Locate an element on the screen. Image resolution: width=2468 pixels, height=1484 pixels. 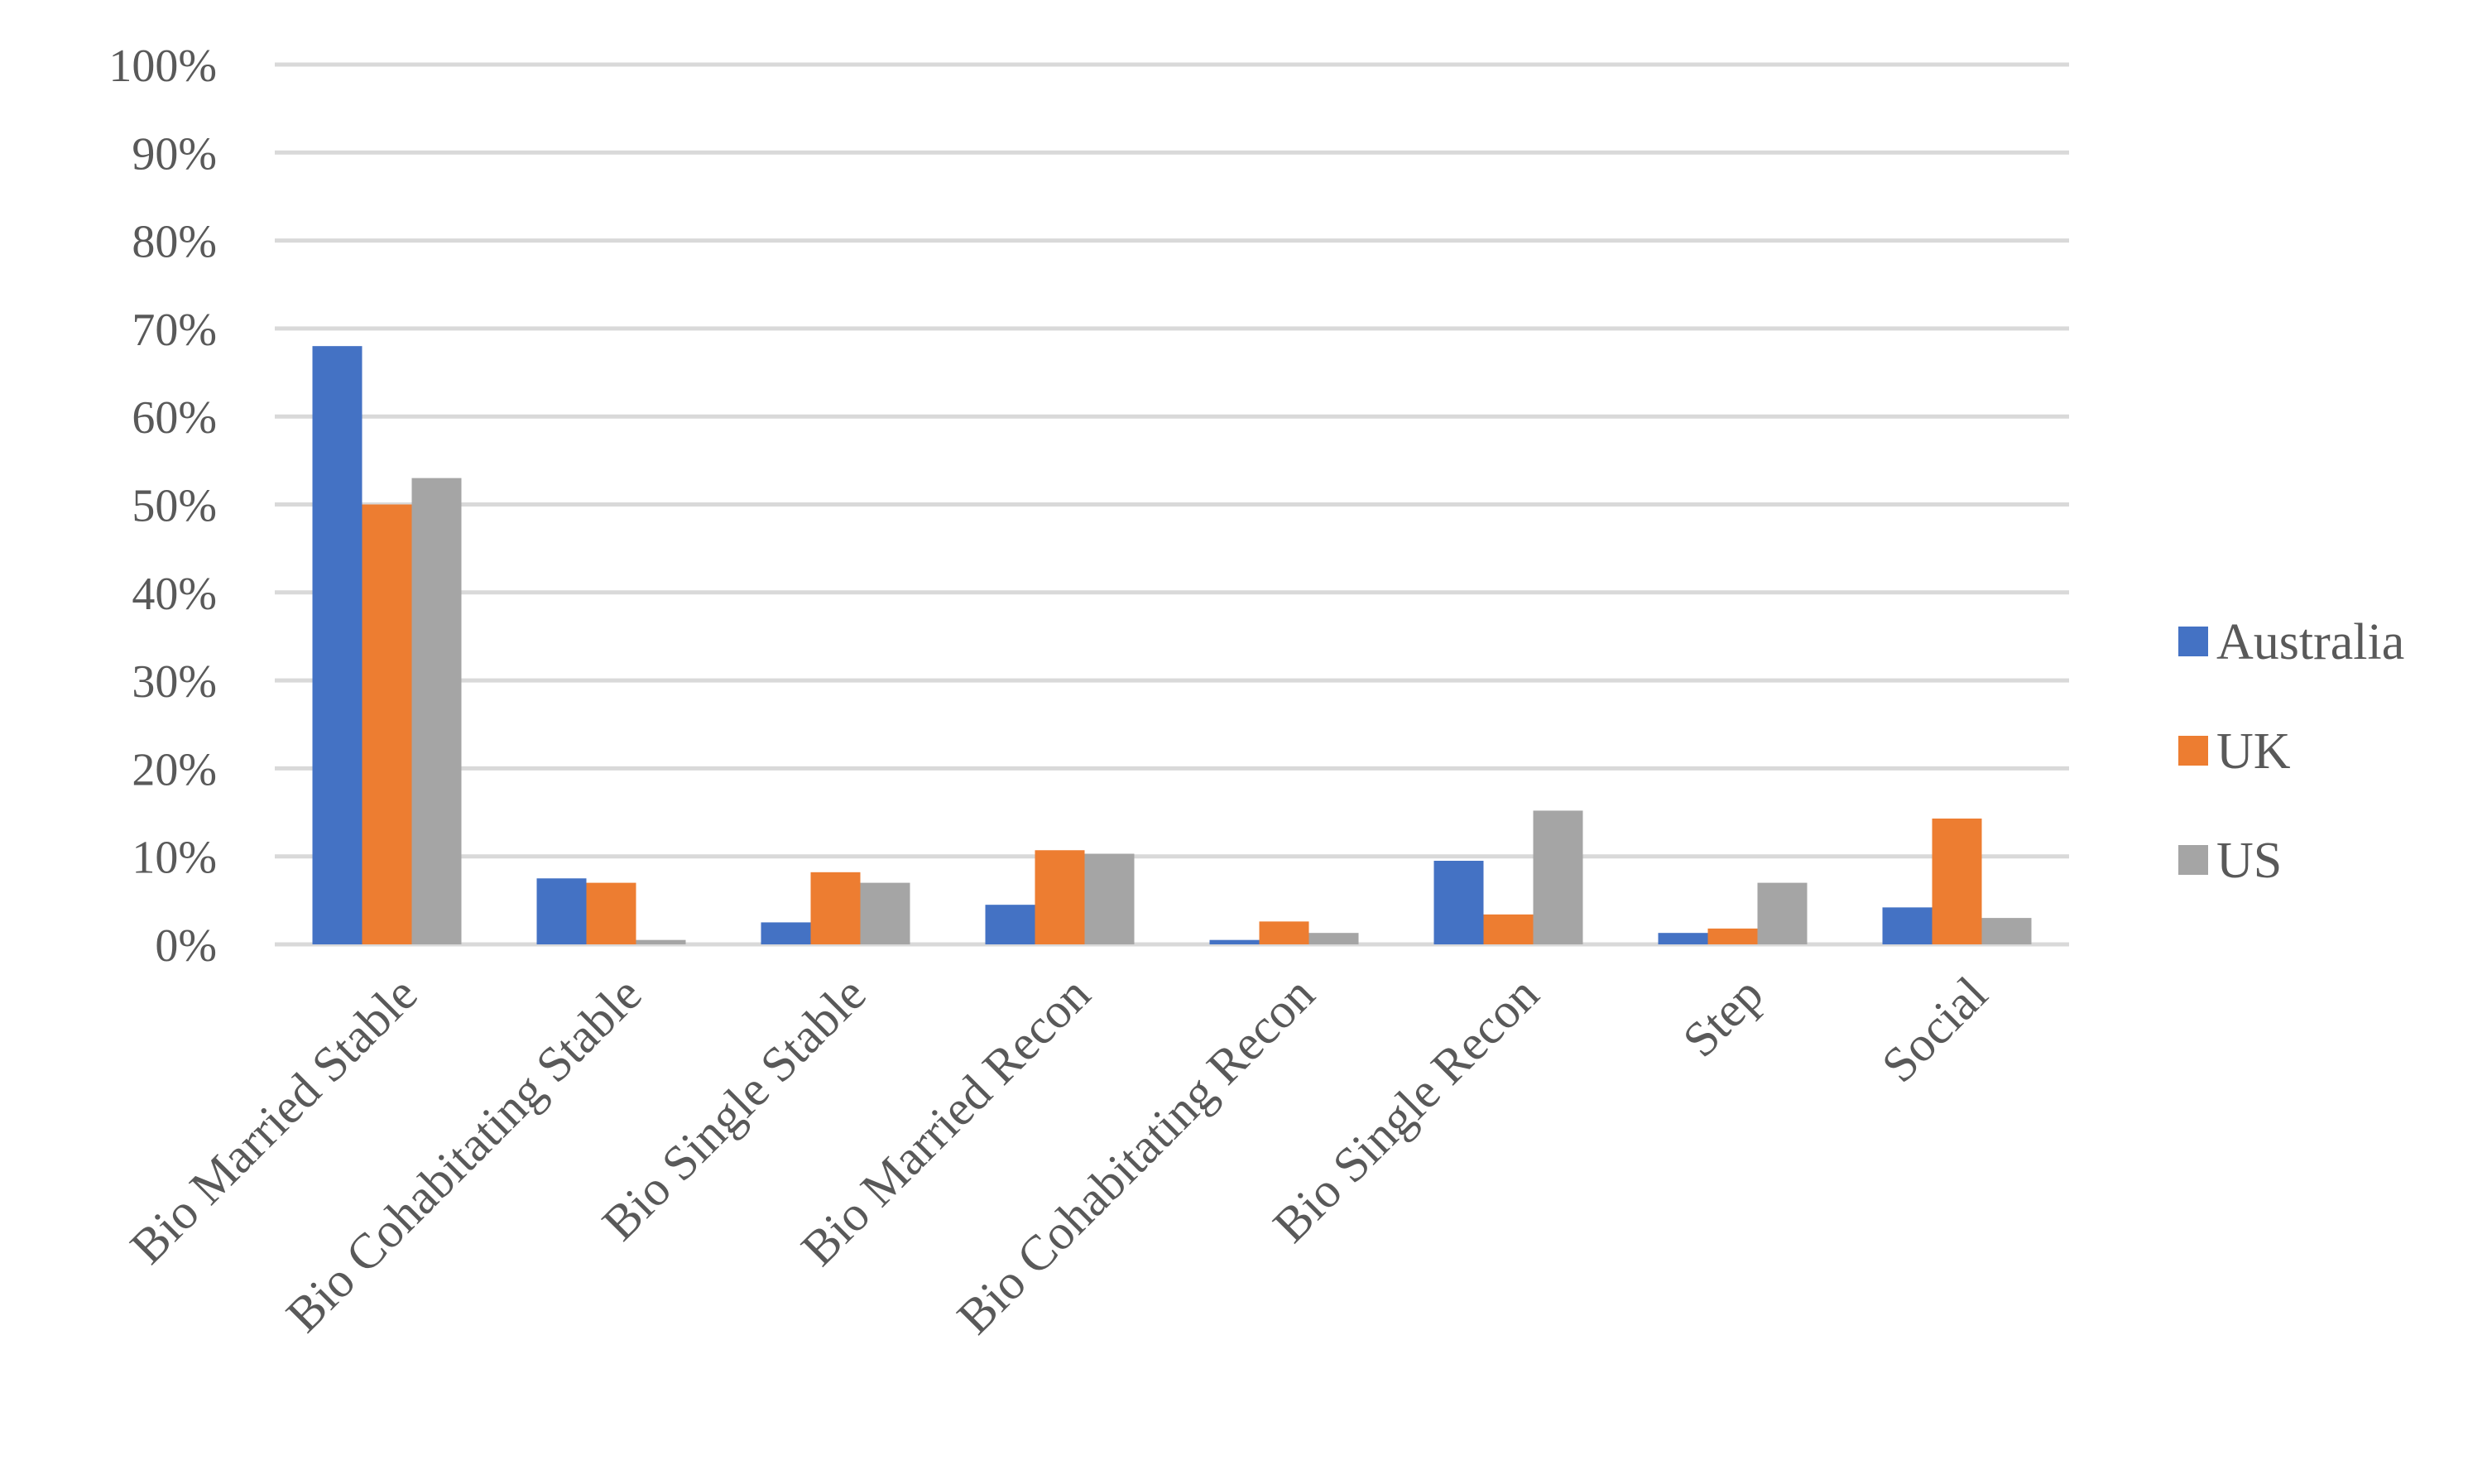
x-category-label: Step is located at coordinates (1724, 1017).